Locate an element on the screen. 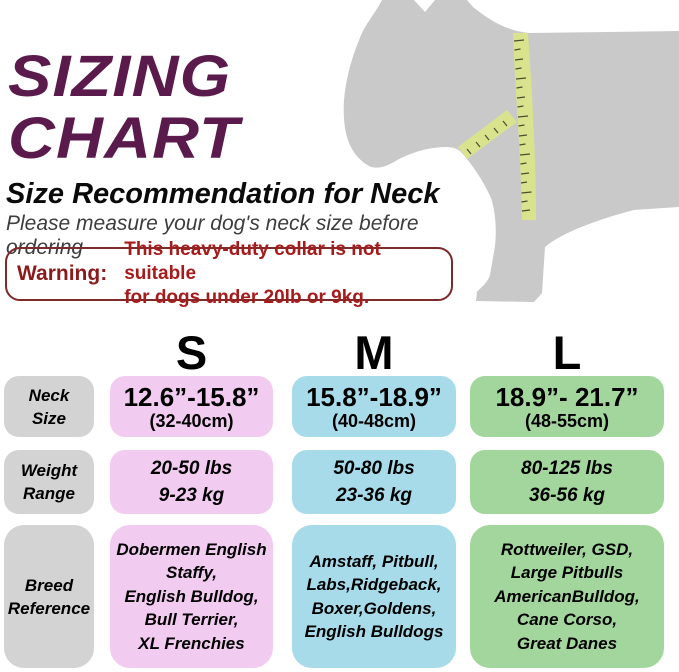  neck-size-l-inches: 18.9”- 21.7” is located at coordinates (567, 396).